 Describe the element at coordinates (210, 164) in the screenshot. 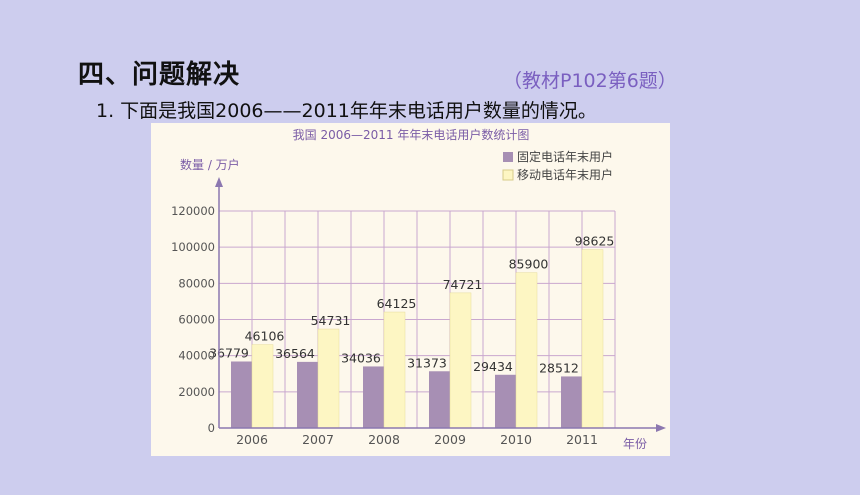

I see `y-axis-label: 数量 / 万户` at that location.